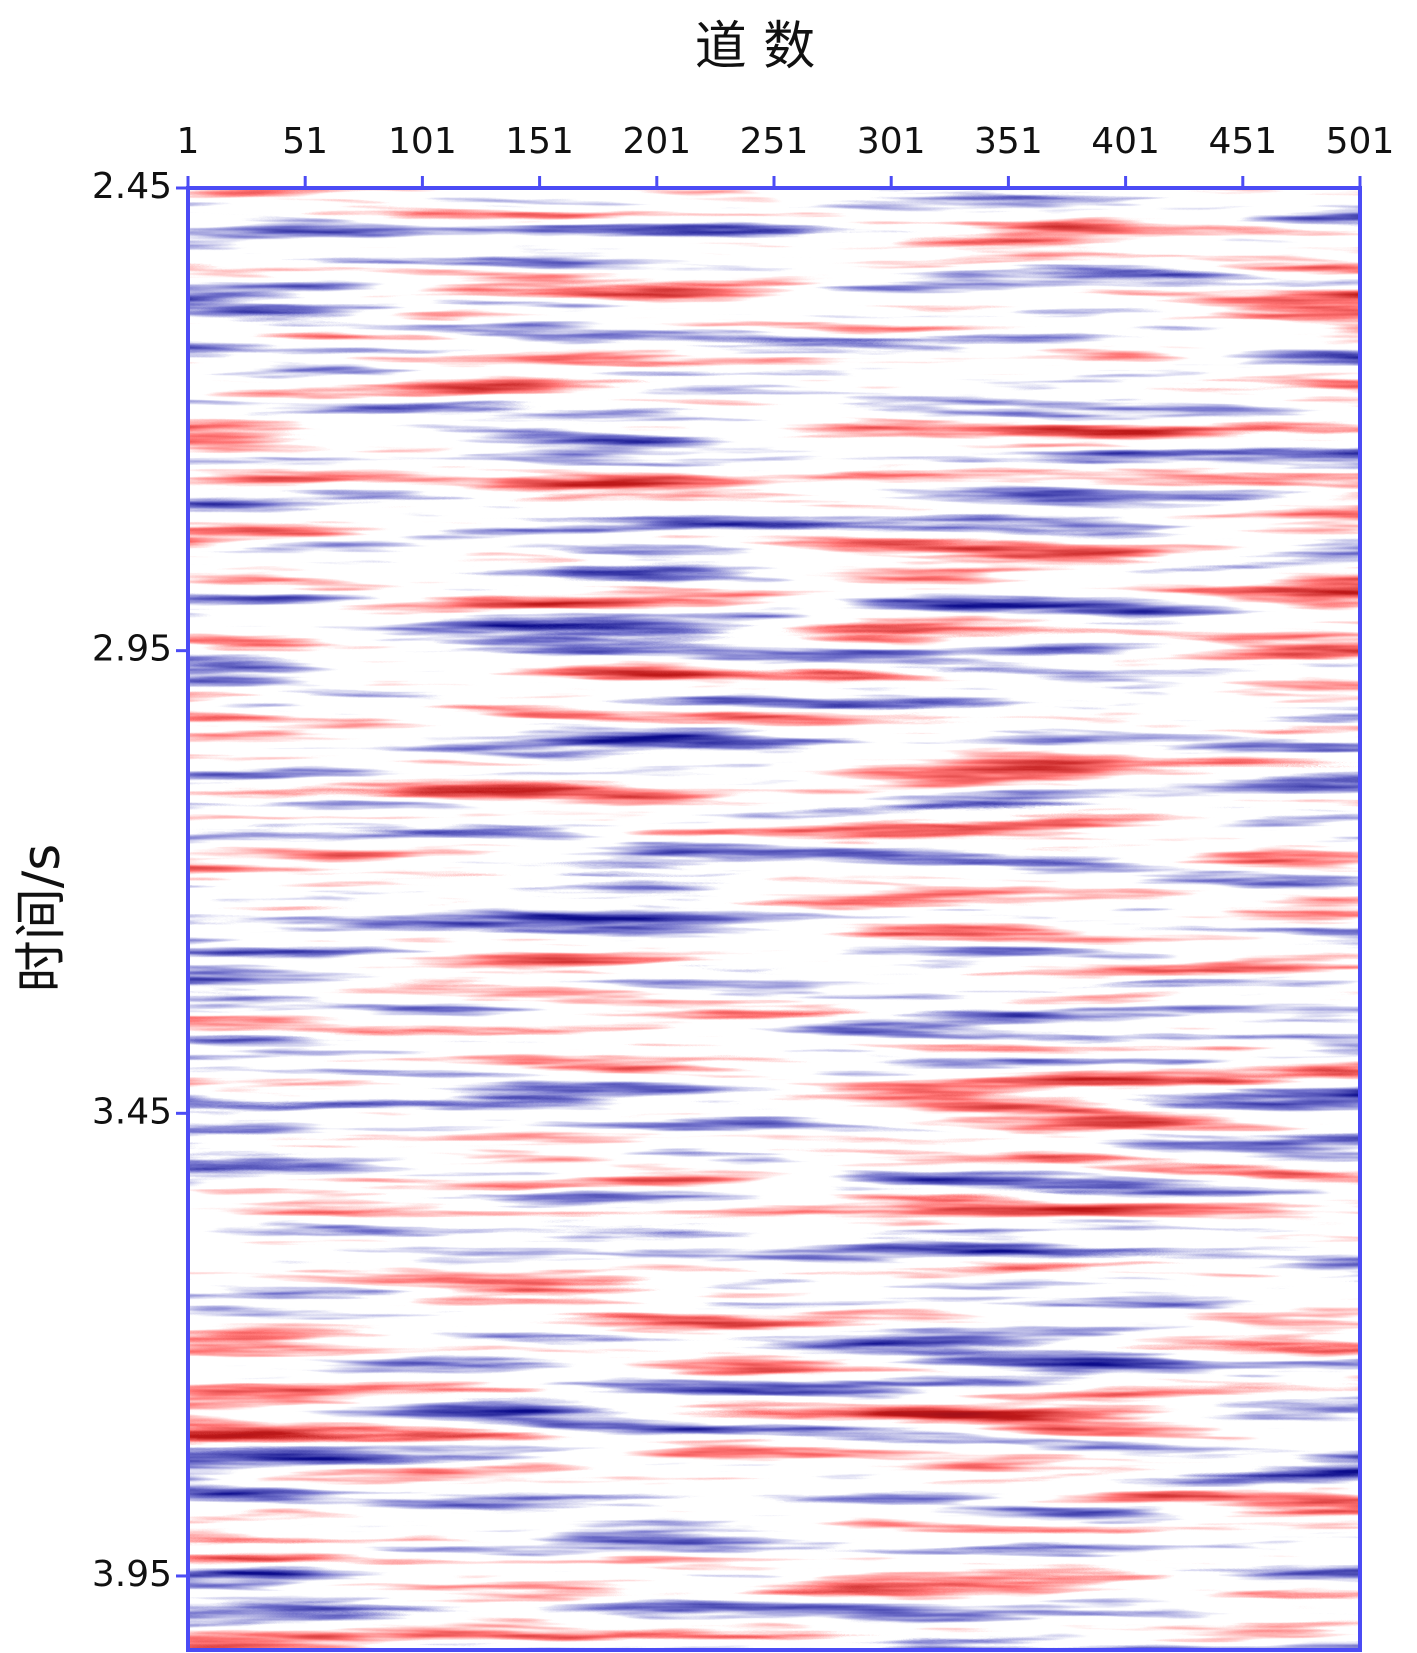 The image size is (1417, 1653). Describe the element at coordinates (1125, 141) in the screenshot. I see `x-tick-label: 401` at that location.